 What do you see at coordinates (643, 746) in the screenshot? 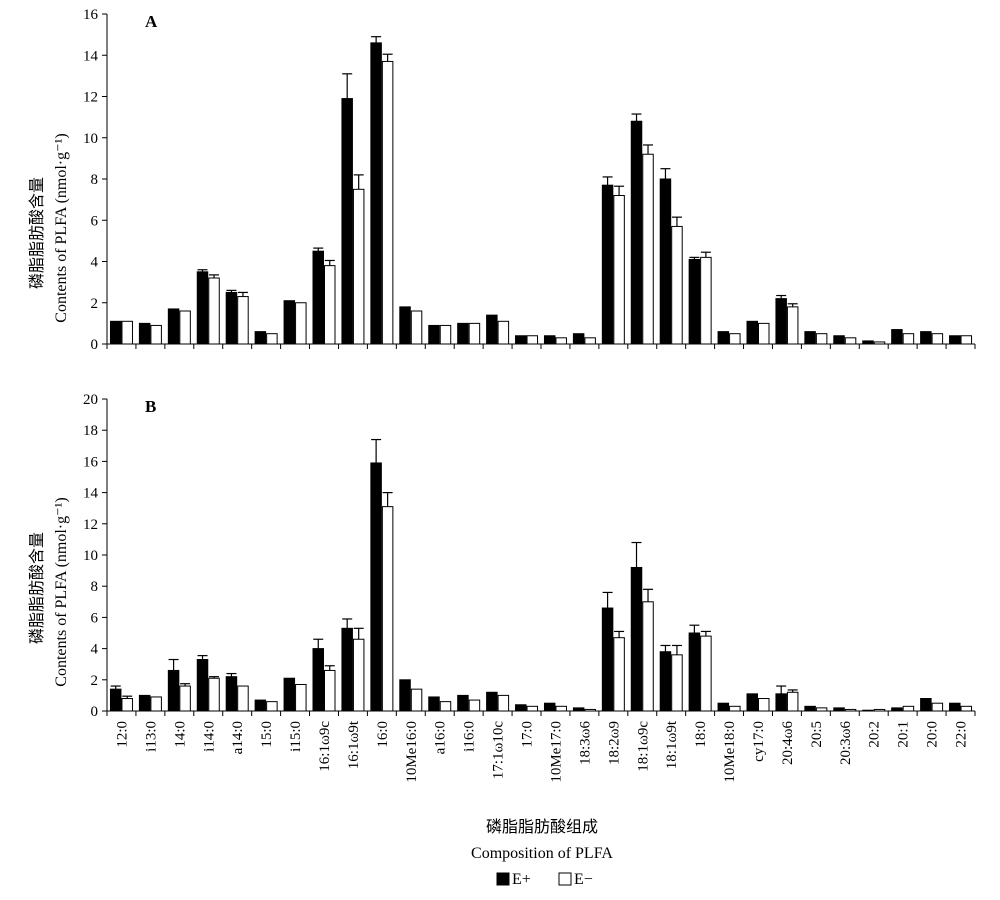
I see `category-label: 18:1ω9c` at bounding box center [643, 746].